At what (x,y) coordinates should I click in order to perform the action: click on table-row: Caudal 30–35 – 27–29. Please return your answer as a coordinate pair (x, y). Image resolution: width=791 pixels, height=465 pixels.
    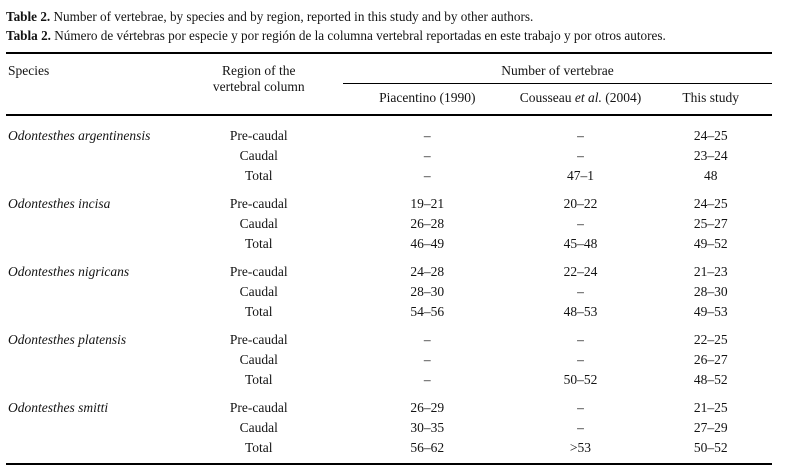
    Looking at the image, I should click on (389, 428).